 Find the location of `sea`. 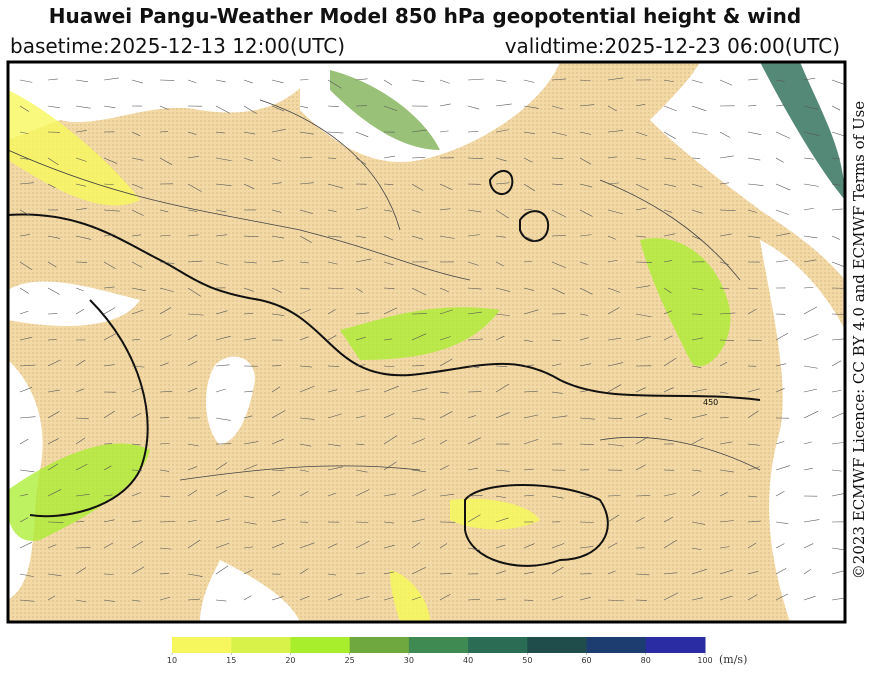

sea is located at coordinates (802, 431).